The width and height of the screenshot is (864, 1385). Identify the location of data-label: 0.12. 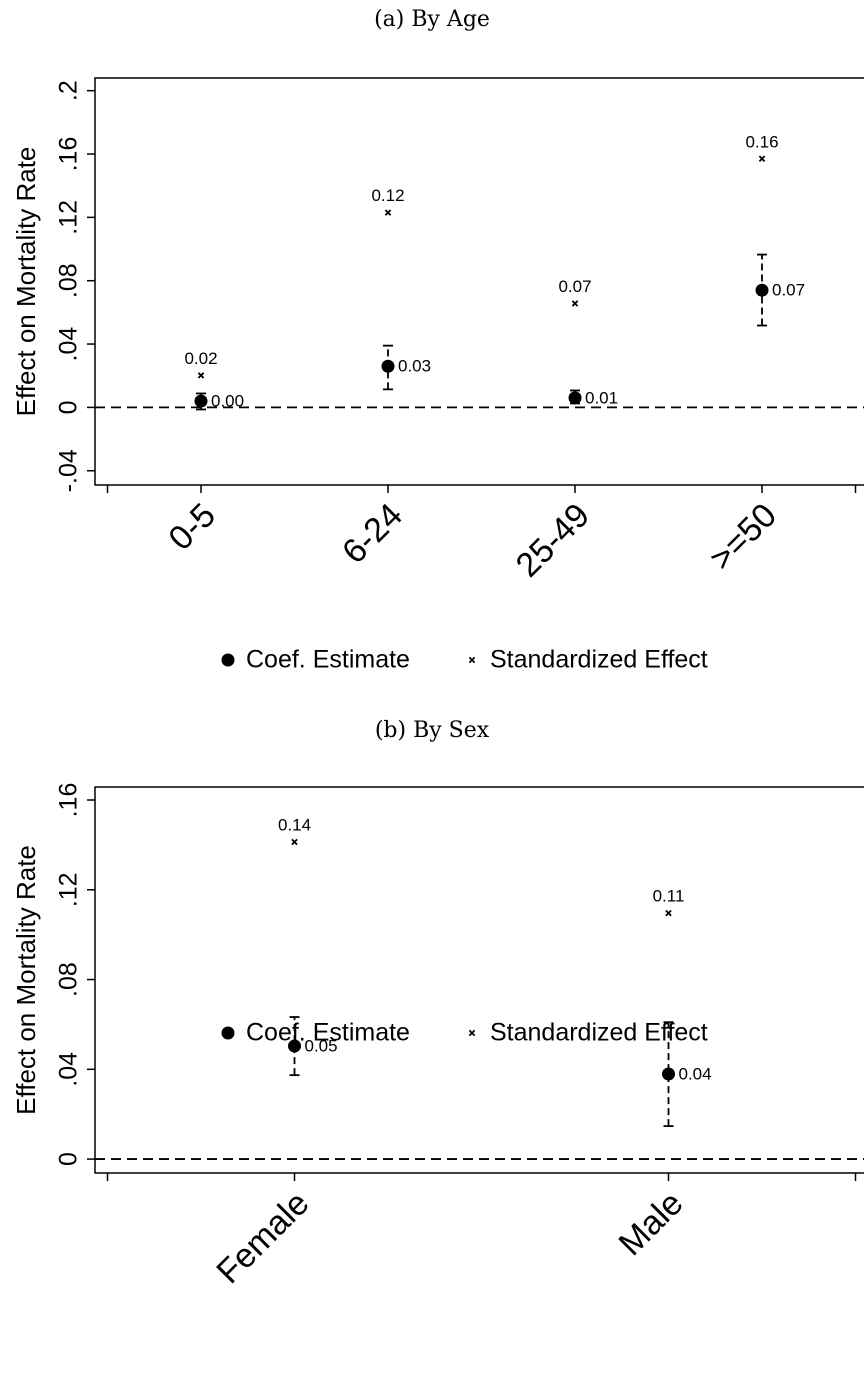
(387, 195).